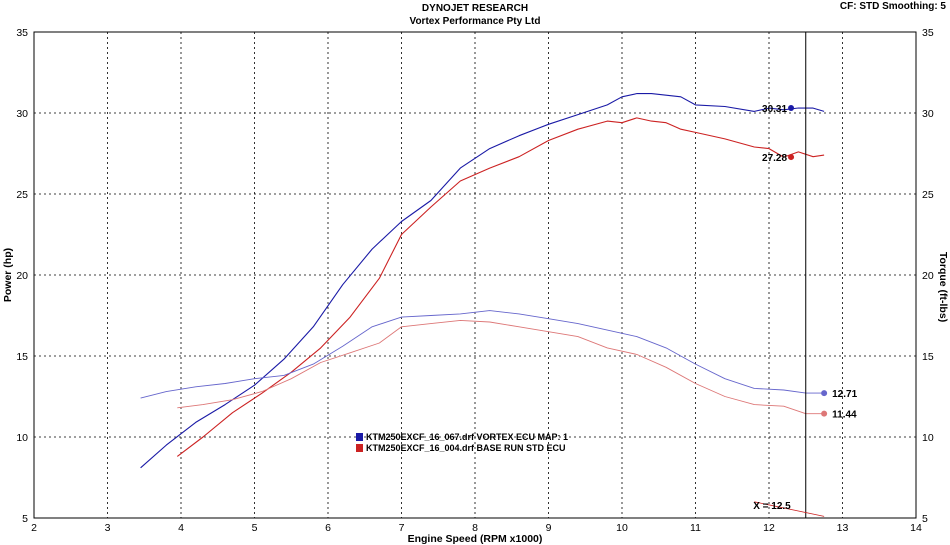 Image resolution: width=950 pixels, height=545 pixels. I want to click on y-tick-label-right: 20, so click(928, 276).